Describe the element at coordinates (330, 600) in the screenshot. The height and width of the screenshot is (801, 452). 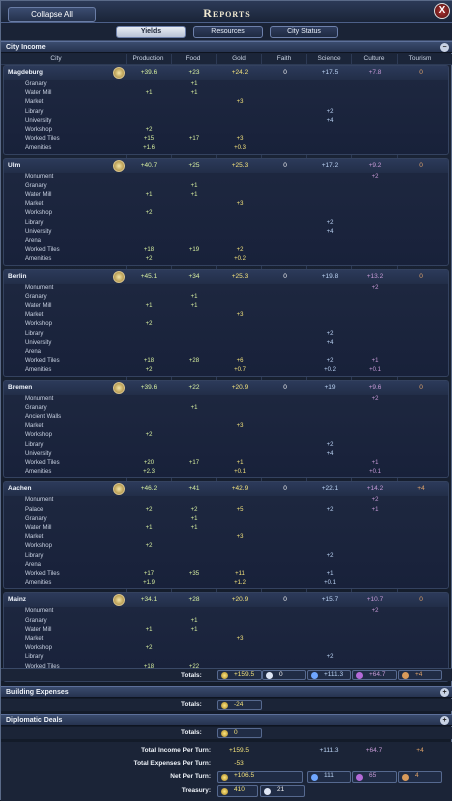
I see `city-total-value: +15.7` at that location.